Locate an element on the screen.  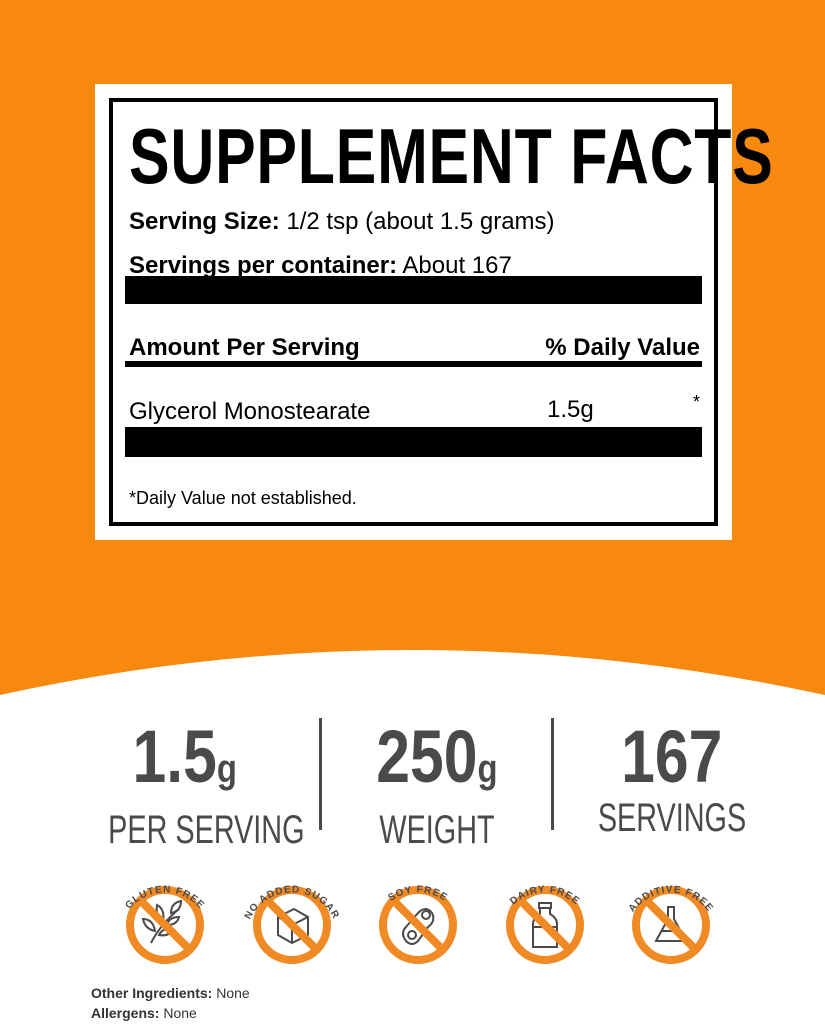
serving-size: Serving Size: 1/2 tsp (about 1.5 grams) is located at coordinates (342, 221).